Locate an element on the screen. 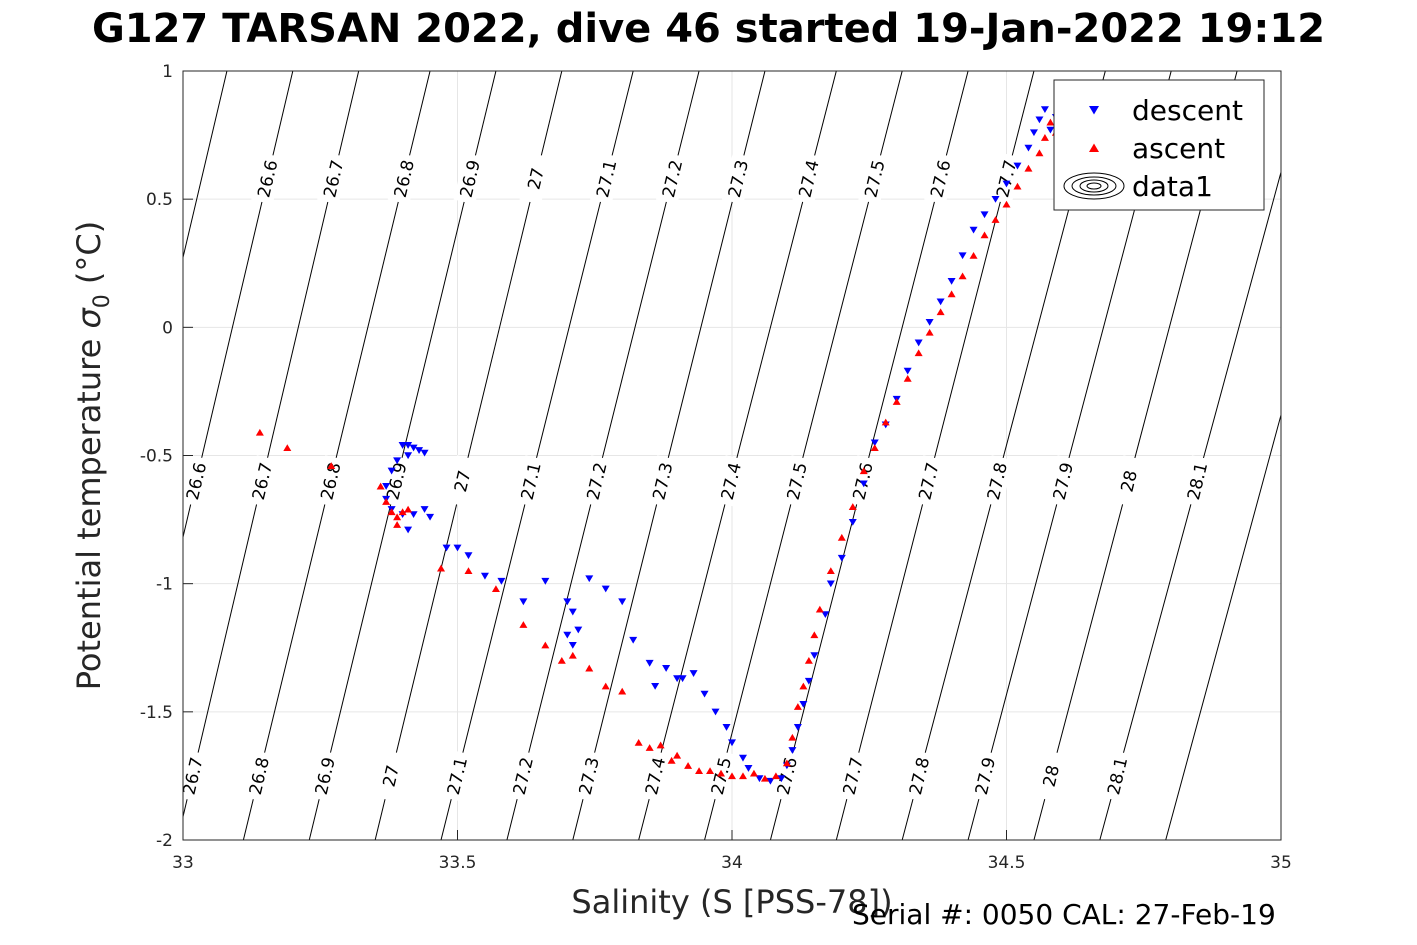 The width and height of the screenshot is (1417, 945). legend-marker-ascent is located at coordinates (1094, 147).